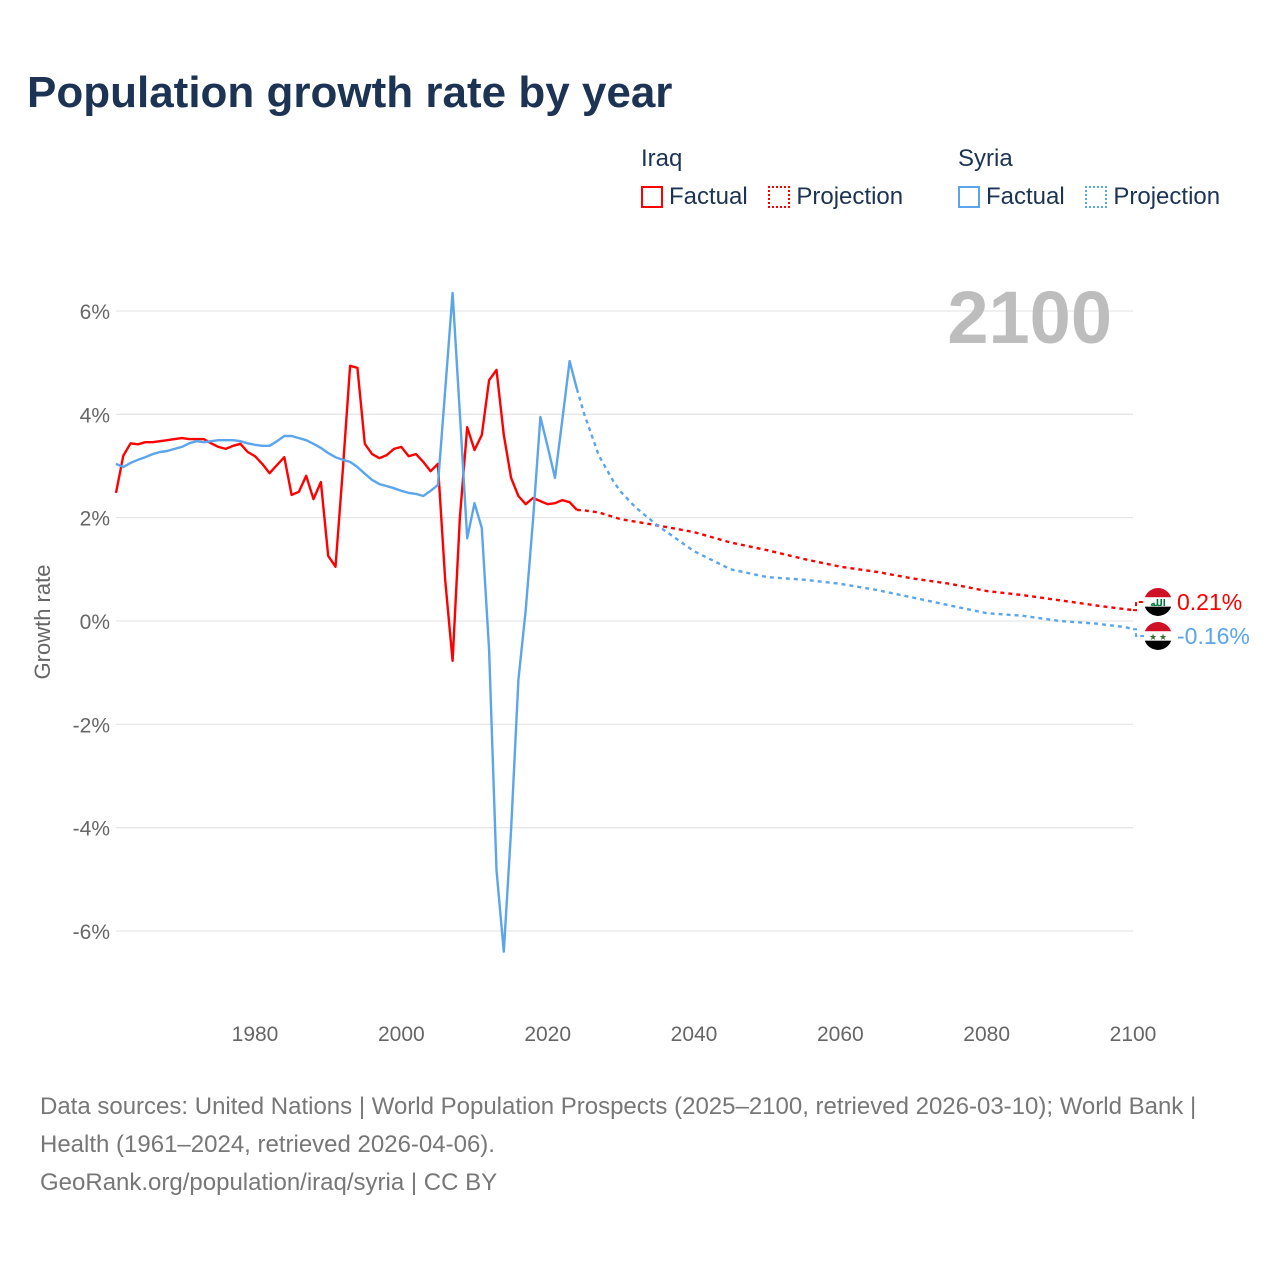 The height and width of the screenshot is (1280, 1280). Describe the element at coordinates (985, 158) in the screenshot. I see `legend-syria-title: Syria` at that location.